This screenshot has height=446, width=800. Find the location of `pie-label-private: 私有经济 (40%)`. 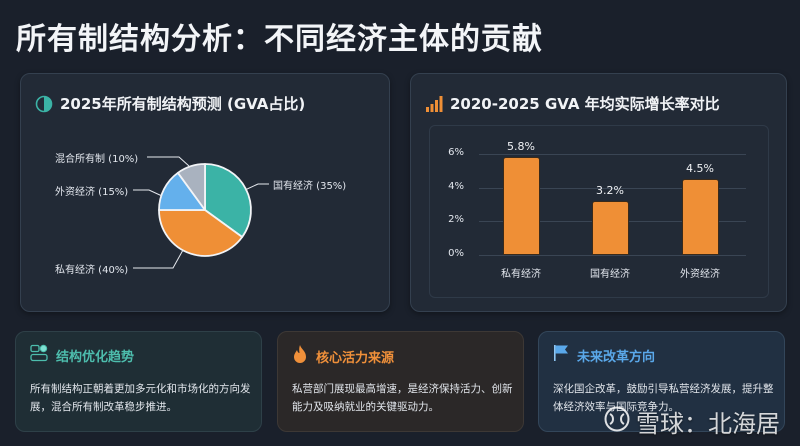

pie-label-private: 私有经济 (40%) is located at coordinates (92, 270).